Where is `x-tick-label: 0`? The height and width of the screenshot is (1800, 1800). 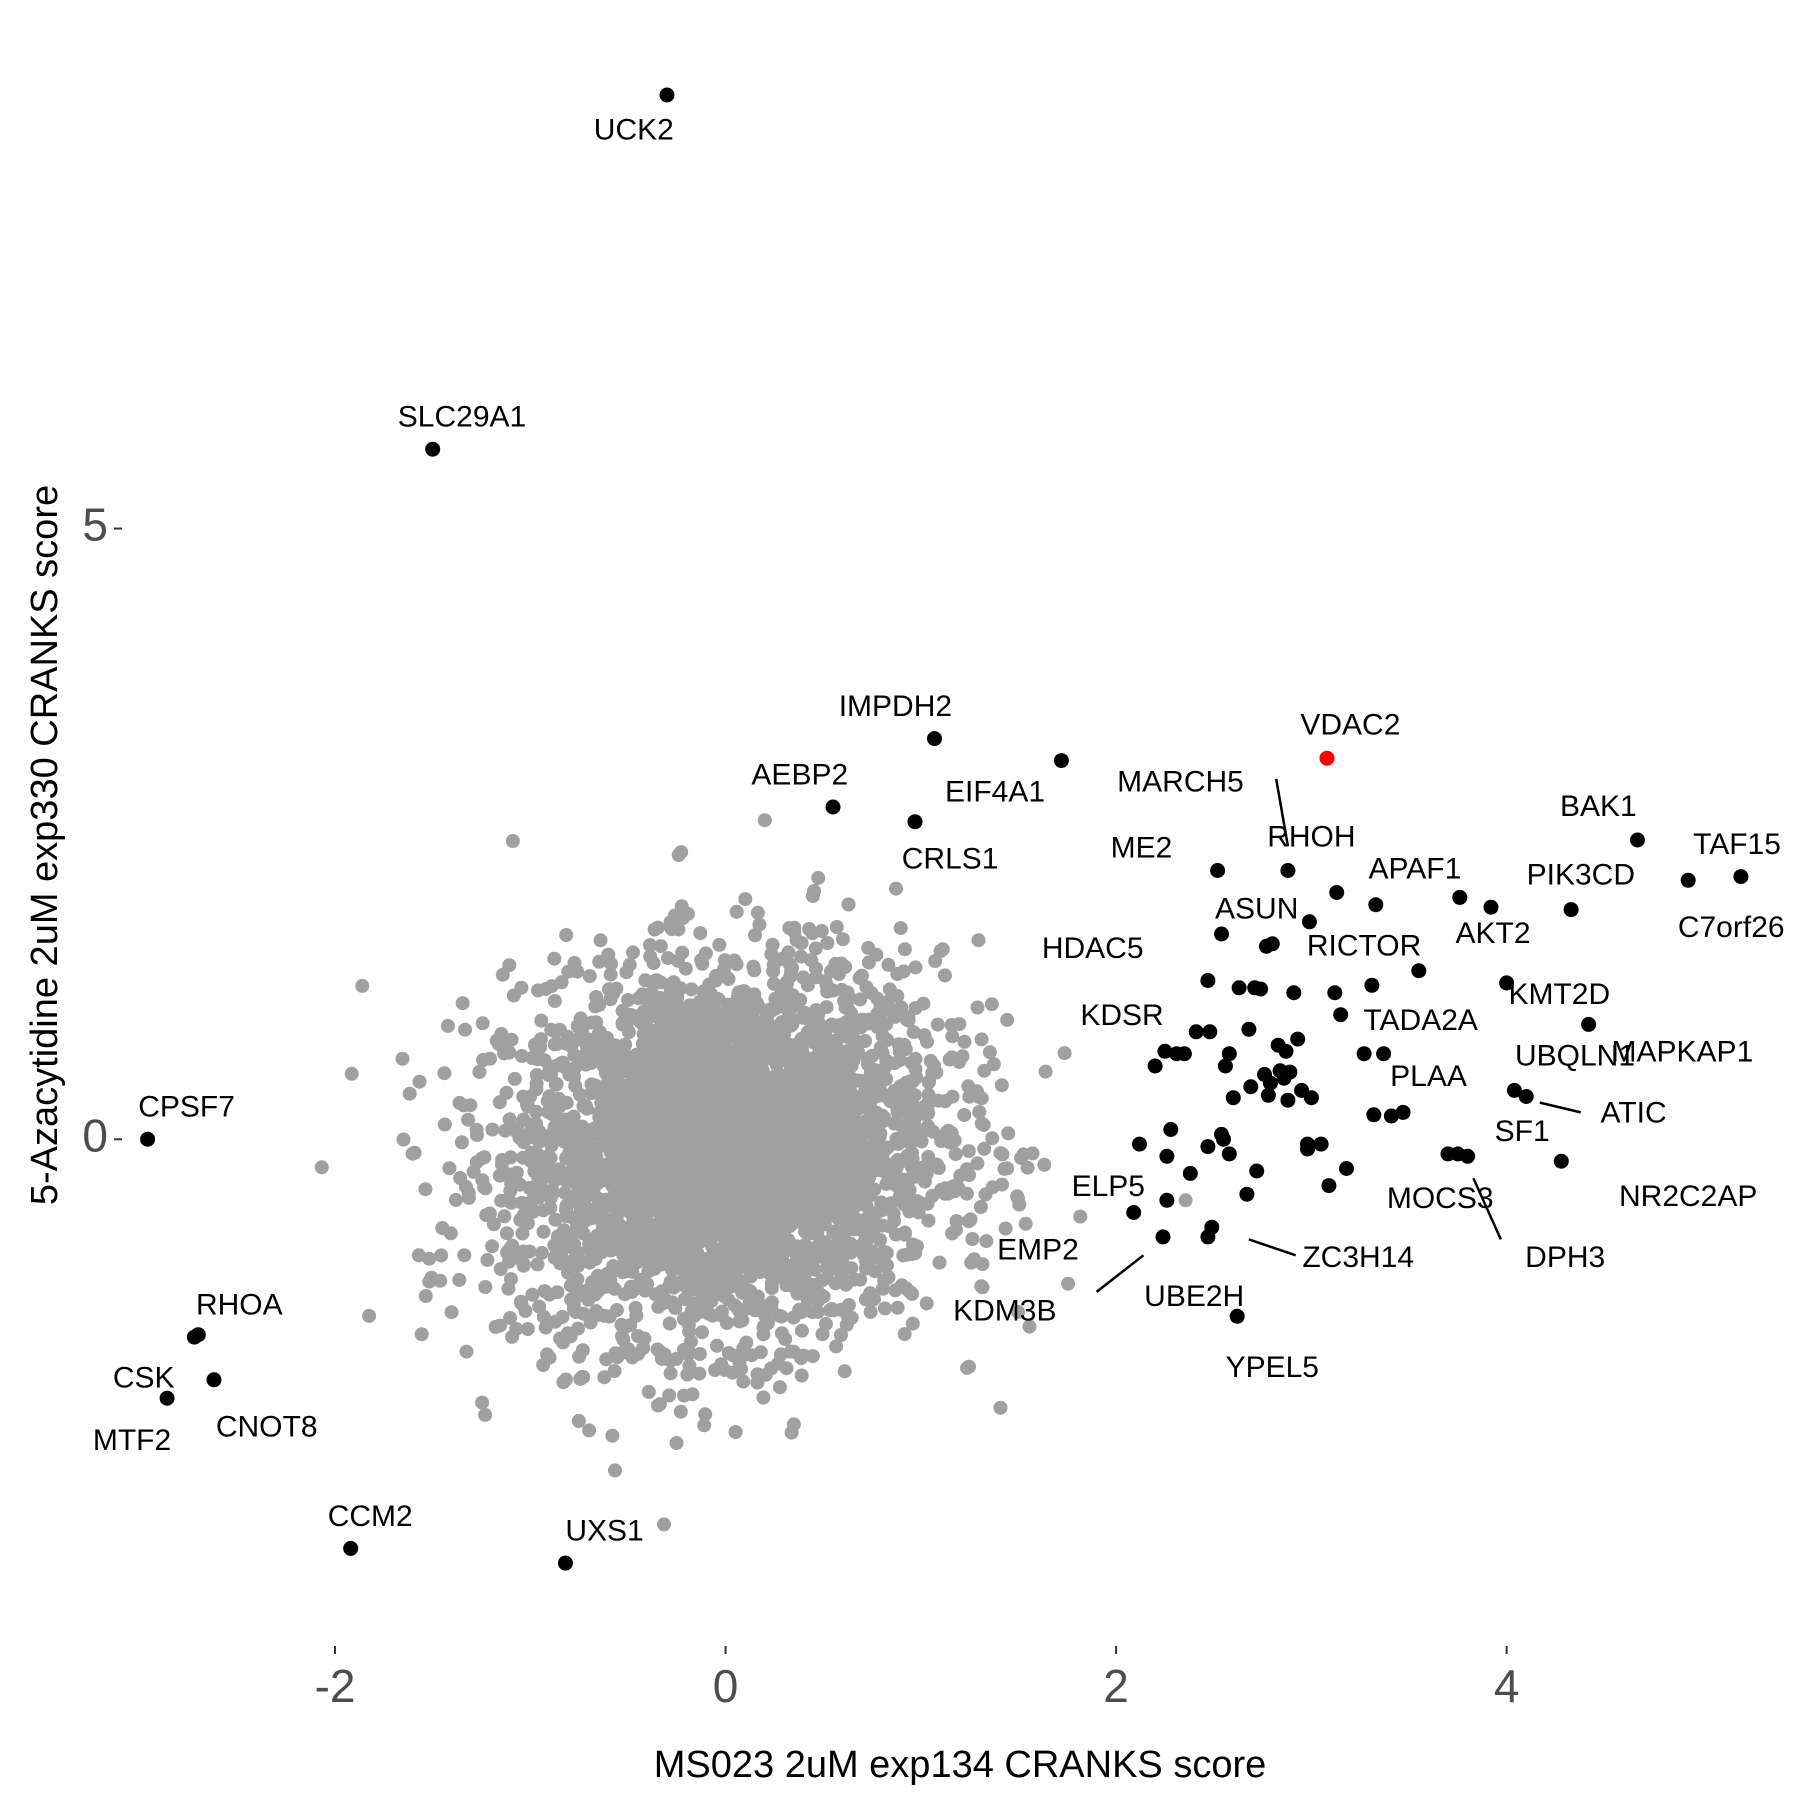
x-tick-label: 0 is located at coordinates (726, 1686).